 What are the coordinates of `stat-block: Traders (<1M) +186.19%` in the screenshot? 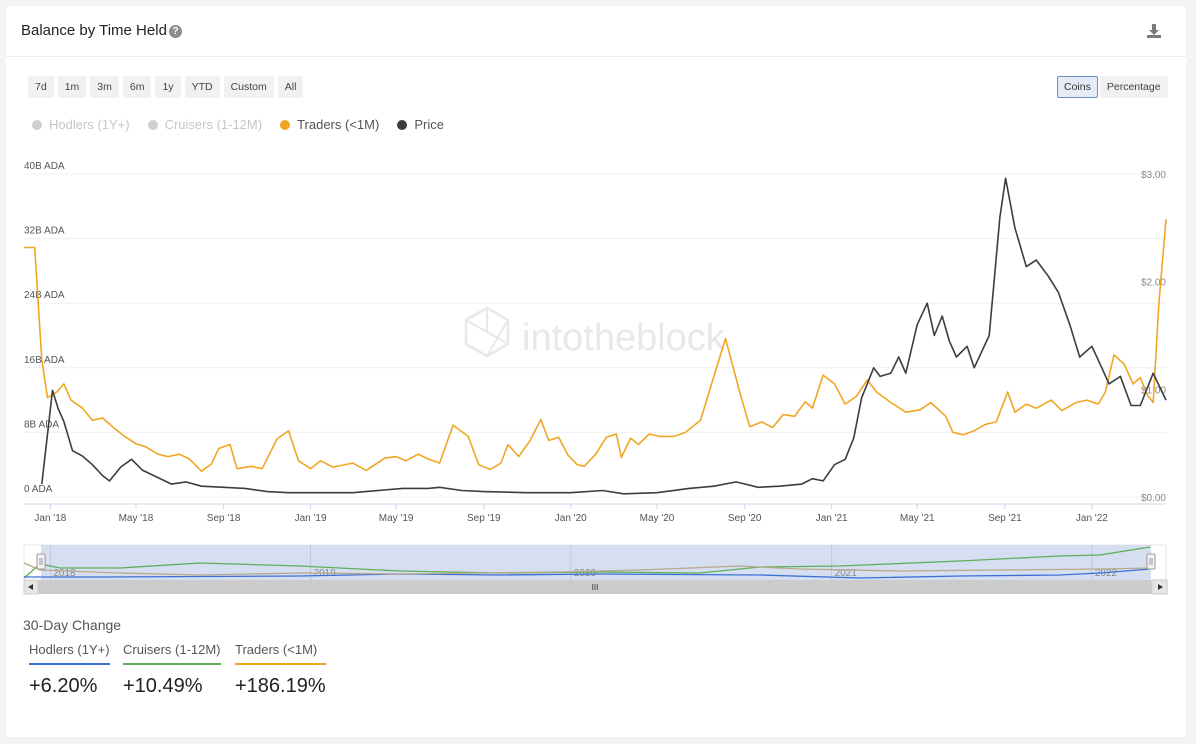 It's located at (280, 670).